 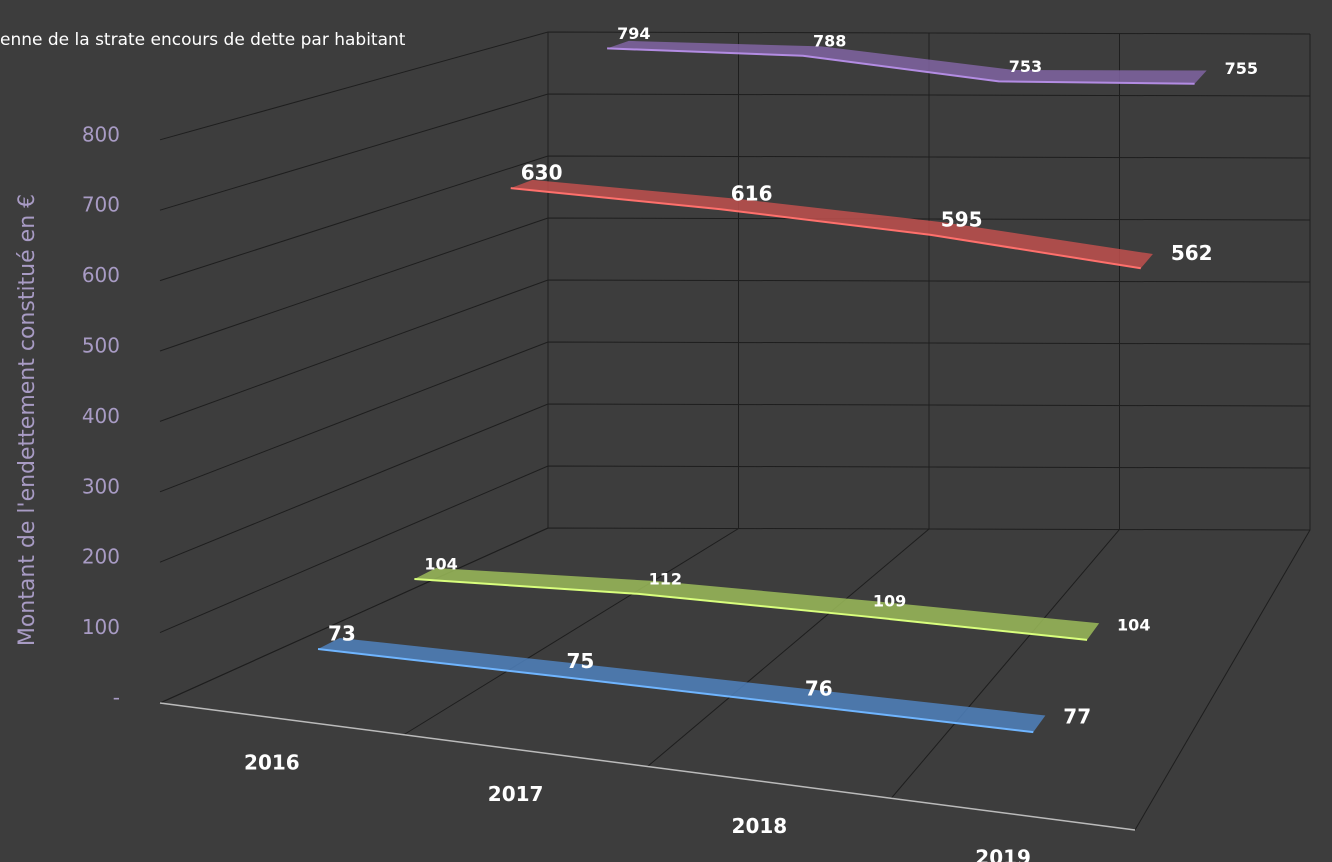 What do you see at coordinates (829, 40) in the screenshot?
I see `data-label: 788` at bounding box center [829, 40].